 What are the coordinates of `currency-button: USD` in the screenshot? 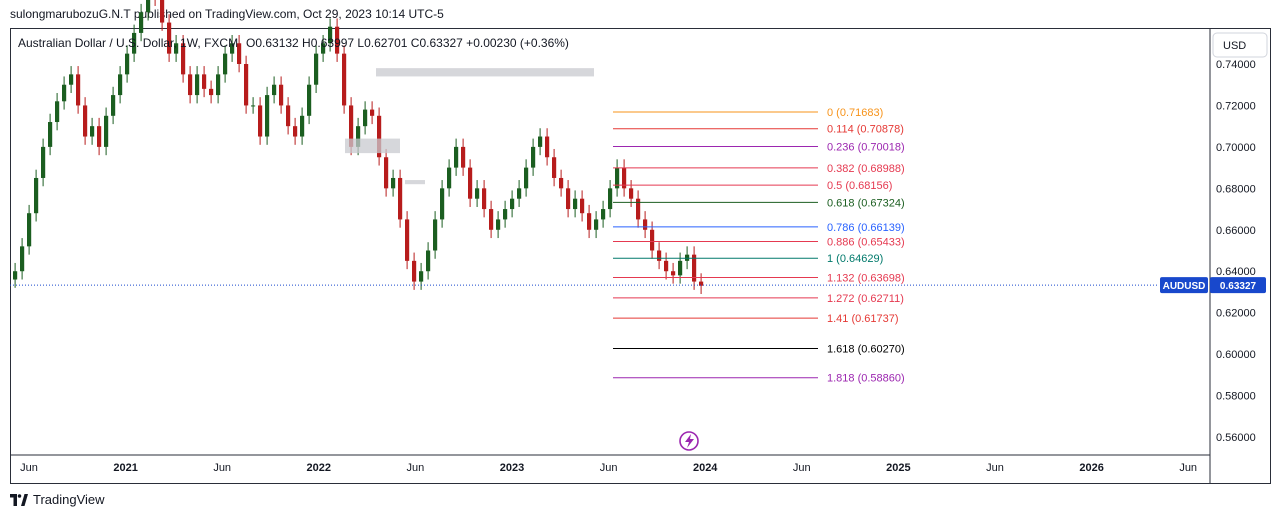 It's located at (1240, 45).